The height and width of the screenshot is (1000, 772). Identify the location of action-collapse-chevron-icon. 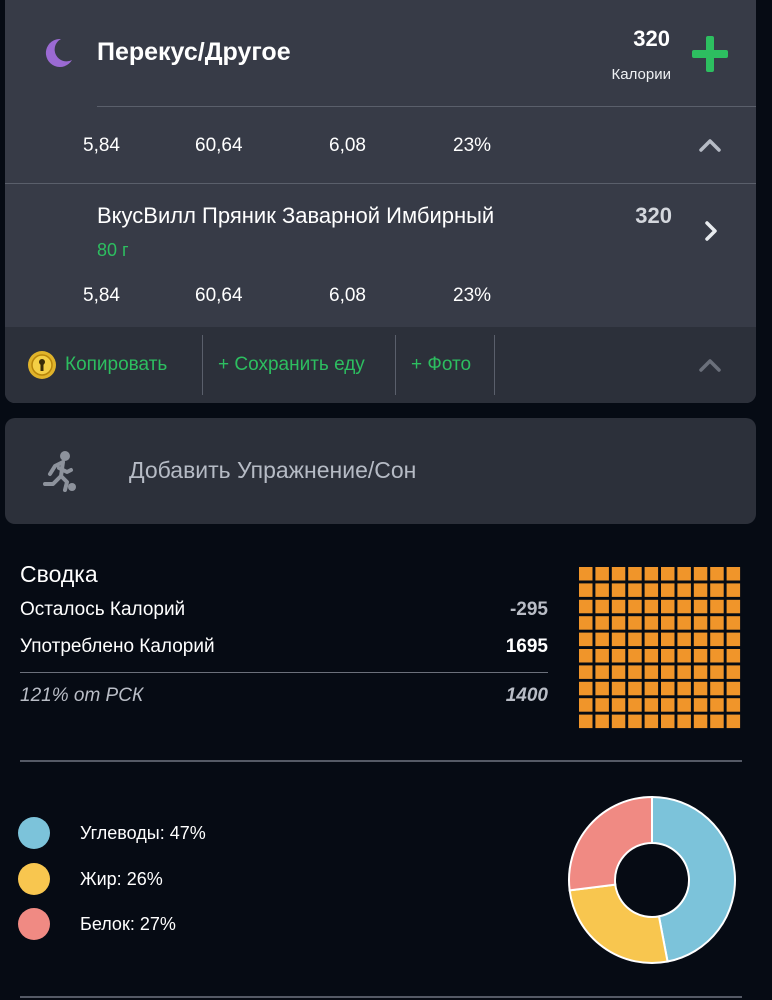
(710, 365).